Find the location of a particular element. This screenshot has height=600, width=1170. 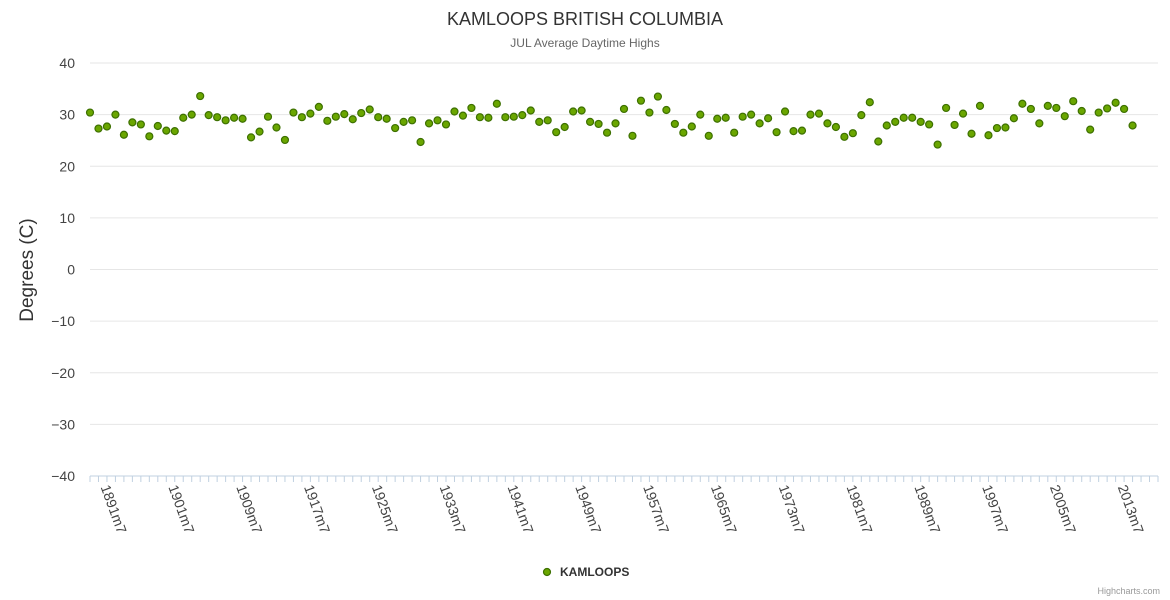

data-series-kamloops is located at coordinates (611, 120).